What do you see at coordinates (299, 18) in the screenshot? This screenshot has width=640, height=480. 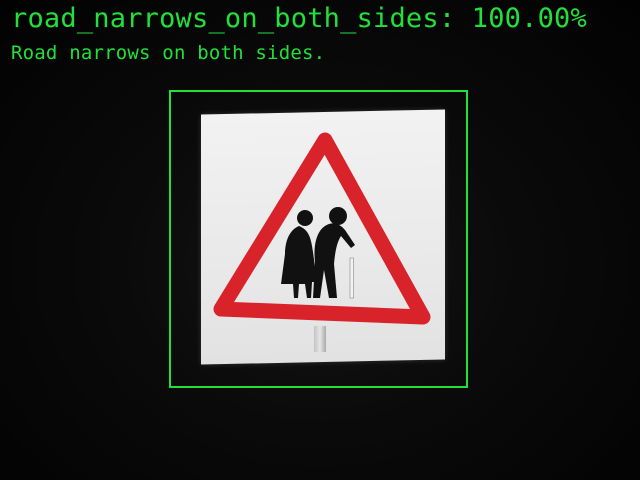 I see `detection-label: road_narrows_on_both_sides: 100.00%` at bounding box center [299, 18].